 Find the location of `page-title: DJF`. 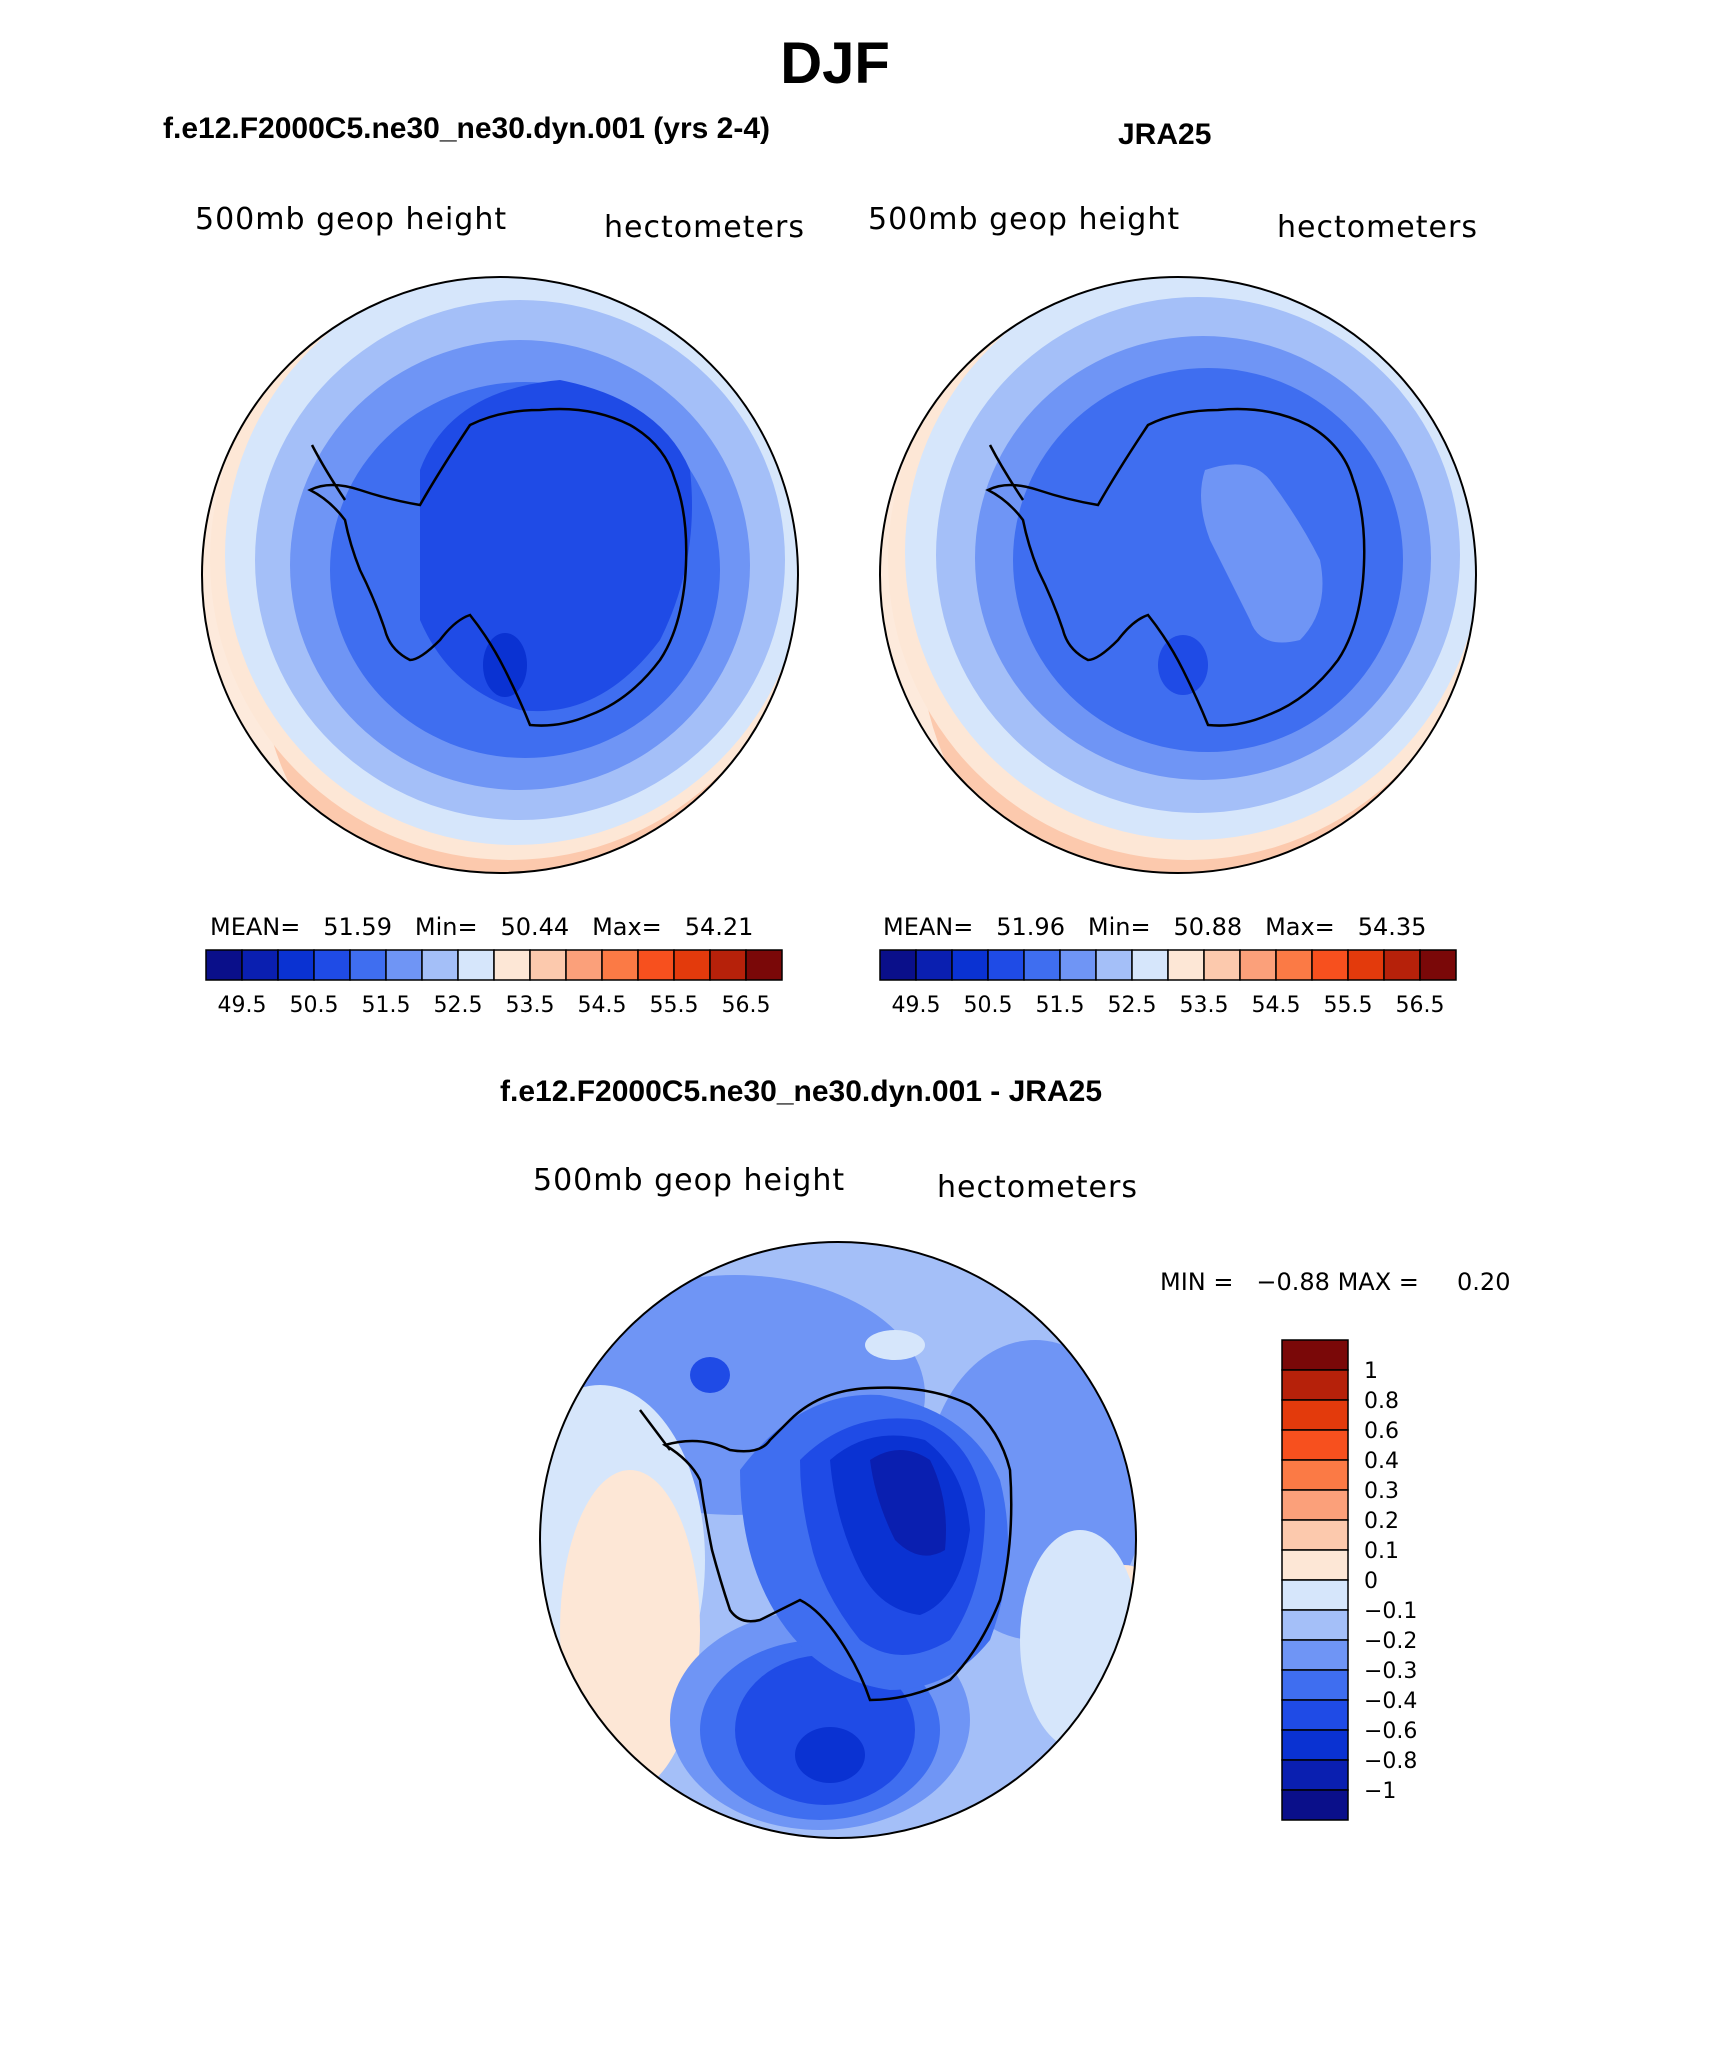

page-title: DJF is located at coordinates (835, 63).